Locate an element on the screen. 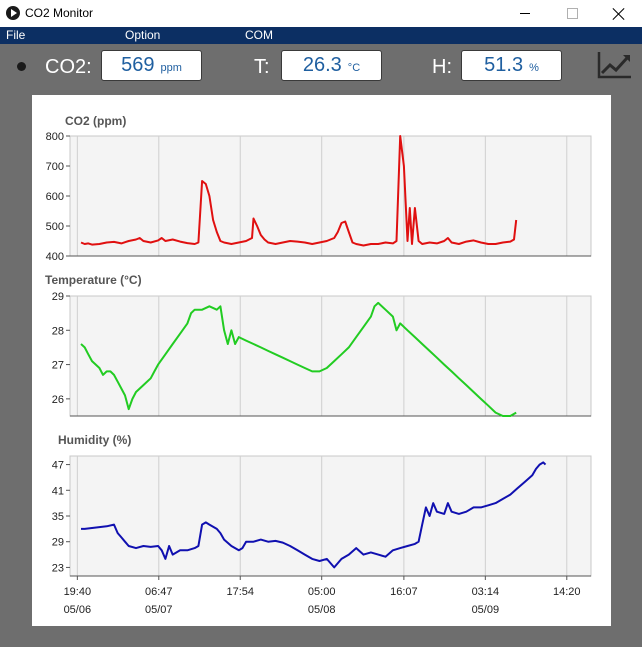  close-button is located at coordinates (619, 13).